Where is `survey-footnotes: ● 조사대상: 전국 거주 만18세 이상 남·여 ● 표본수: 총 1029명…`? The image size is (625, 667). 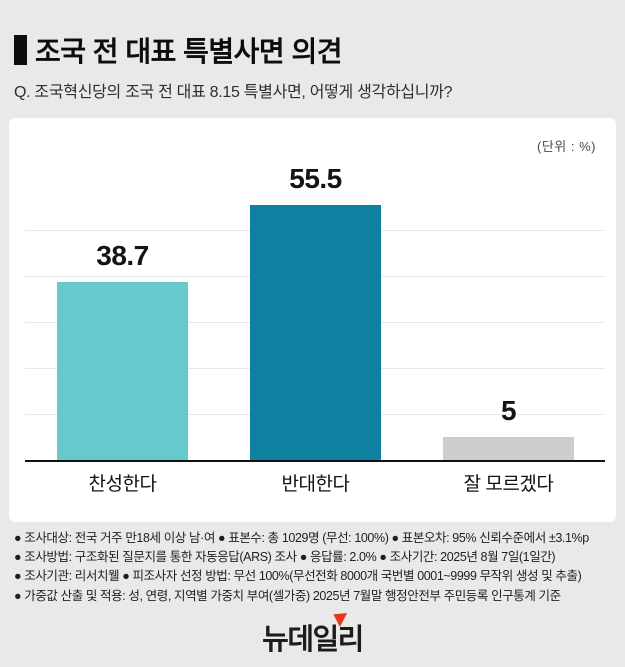 survey-footnotes: ● 조사대상: 전국 거주 만18세 이상 남·여 ● 표본수: 총 1029명… is located at coordinates (314, 567).